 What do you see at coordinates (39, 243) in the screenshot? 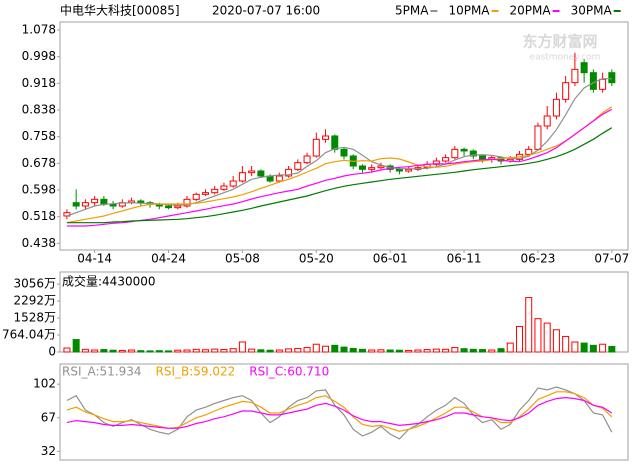
I see `y-tick-label: 0.438` at bounding box center [39, 243].